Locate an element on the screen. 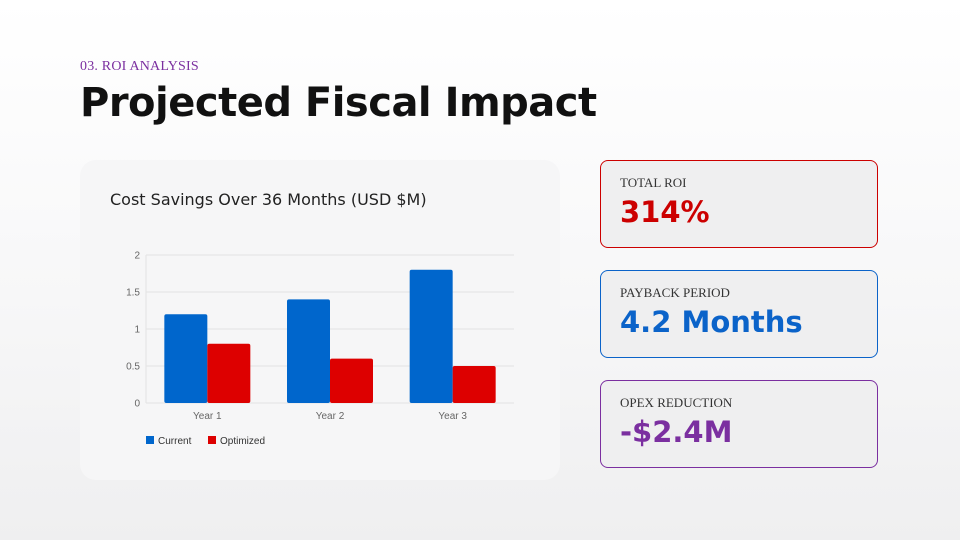 This screenshot has height=540, width=960. y-tick-label: 1.5 is located at coordinates (133, 293).